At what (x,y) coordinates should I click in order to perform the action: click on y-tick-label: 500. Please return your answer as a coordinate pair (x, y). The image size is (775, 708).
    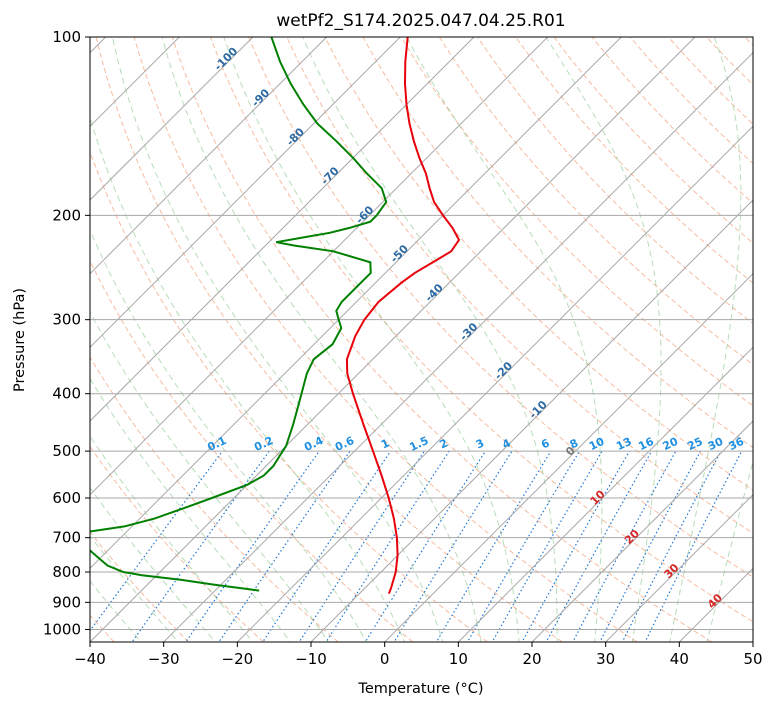
    Looking at the image, I should click on (66, 451).